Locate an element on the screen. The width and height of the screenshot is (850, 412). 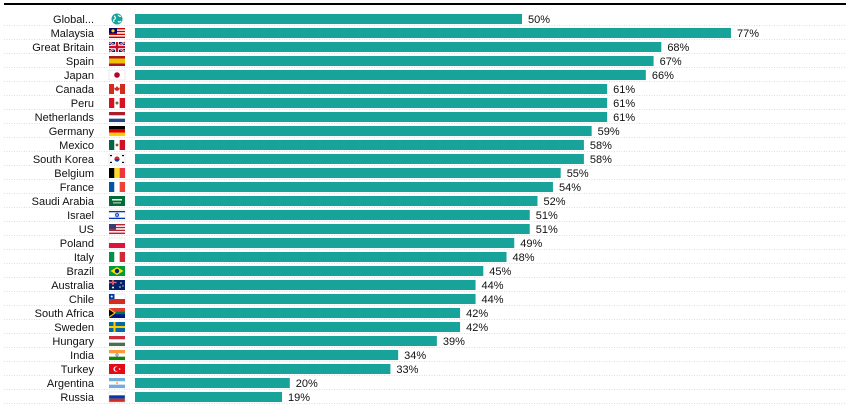
value-label: 34% is located at coordinates (415, 356).